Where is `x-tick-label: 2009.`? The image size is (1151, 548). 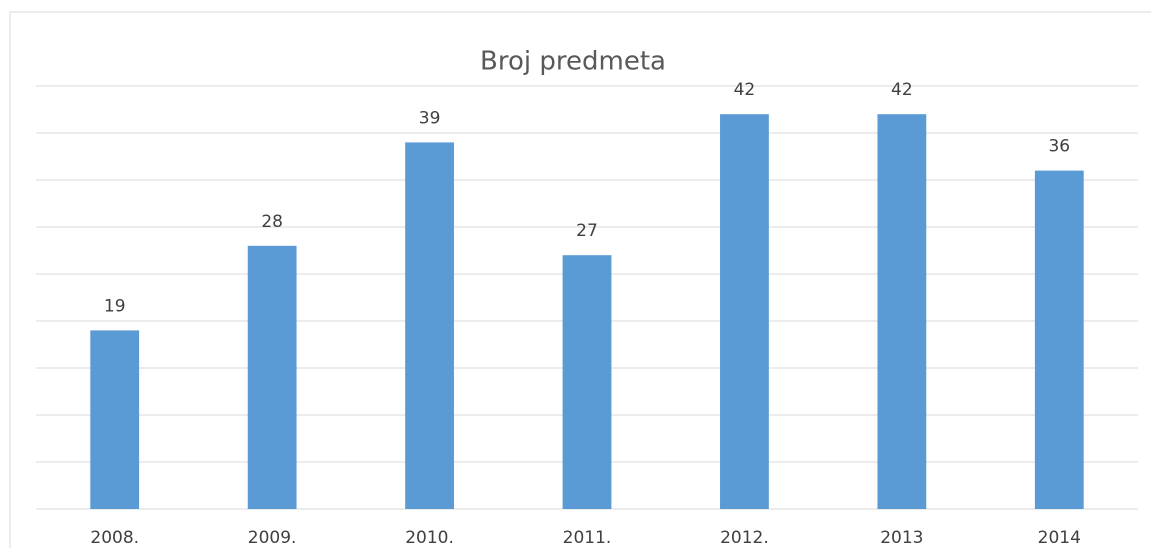
x-tick-label: 2009. is located at coordinates (272, 538).